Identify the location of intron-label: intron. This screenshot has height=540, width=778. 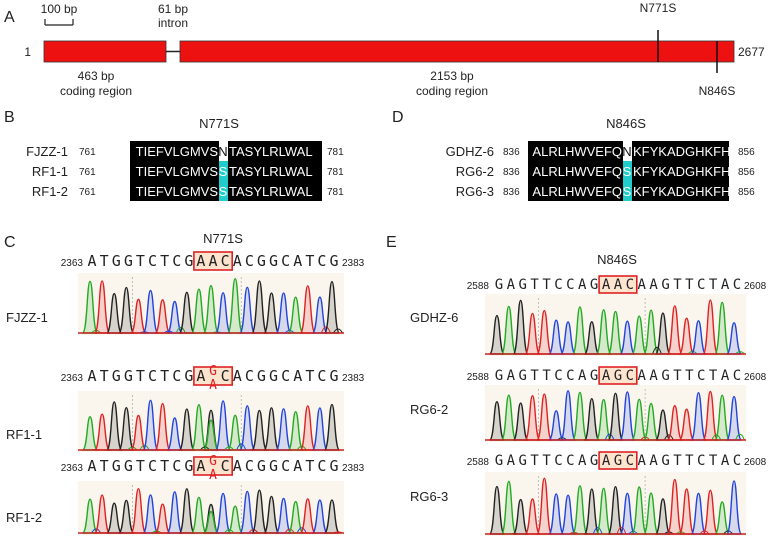
(173, 23).